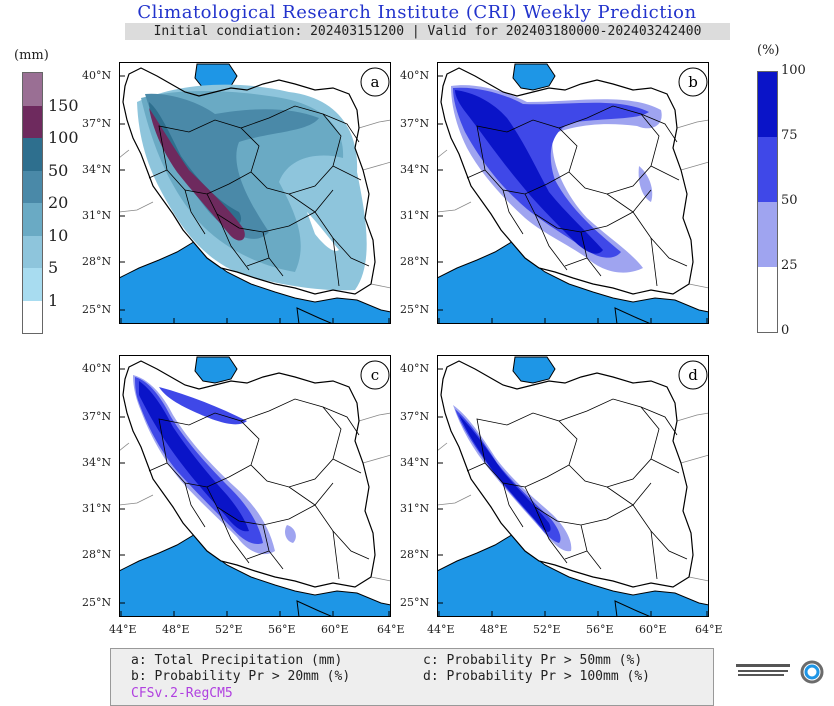  I want to click on map-panel-a: a, so click(255, 193).